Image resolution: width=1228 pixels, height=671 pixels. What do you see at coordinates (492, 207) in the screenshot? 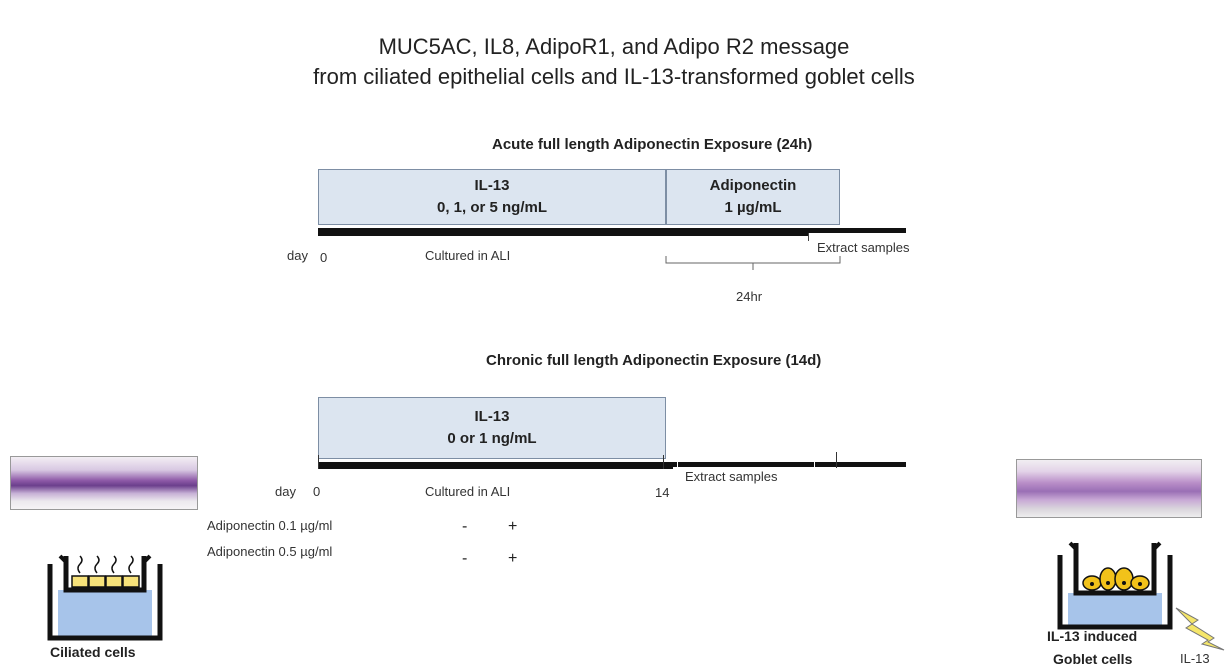
I see `acute-il13-dose: 0, 1, or 5 ng/mL` at bounding box center [492, 207].